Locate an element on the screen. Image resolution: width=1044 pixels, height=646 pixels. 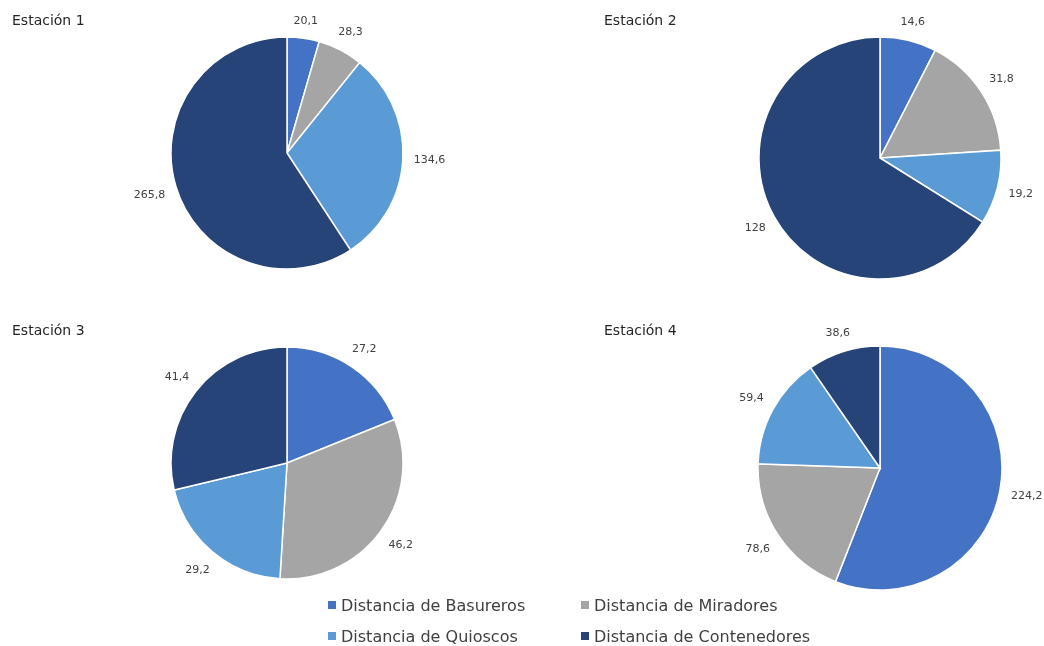
data-label: 19,2 is located at coordinates (1021, 193).